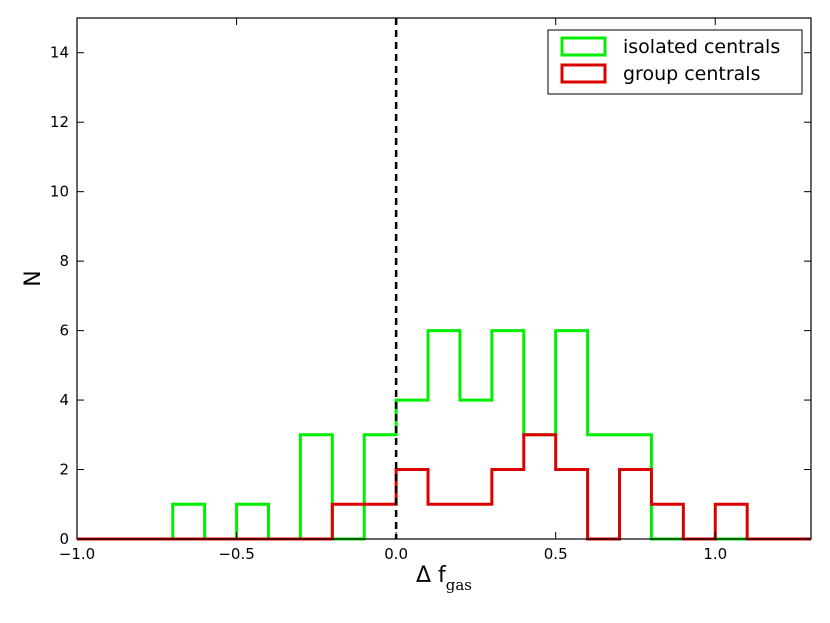 The width and height of the screenshot is (830, 623). What do you see at coordinates (236, 554) in the screenshot?
I see `x-tick-label: −0.5` at bounding box center [236, 554].